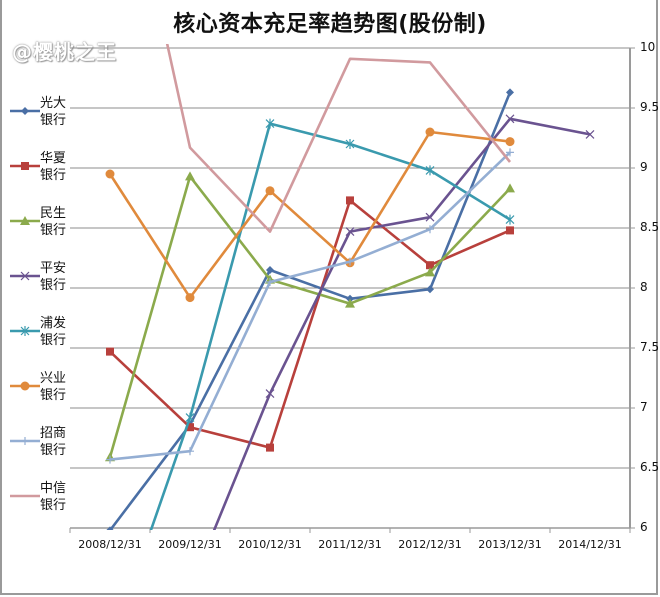 This screenshot has width=660, height=597. What do you see at coordinates (64, 52) in the screenshot?
I see `watermark: @樱桃之王` at bounding box center [64, 52].